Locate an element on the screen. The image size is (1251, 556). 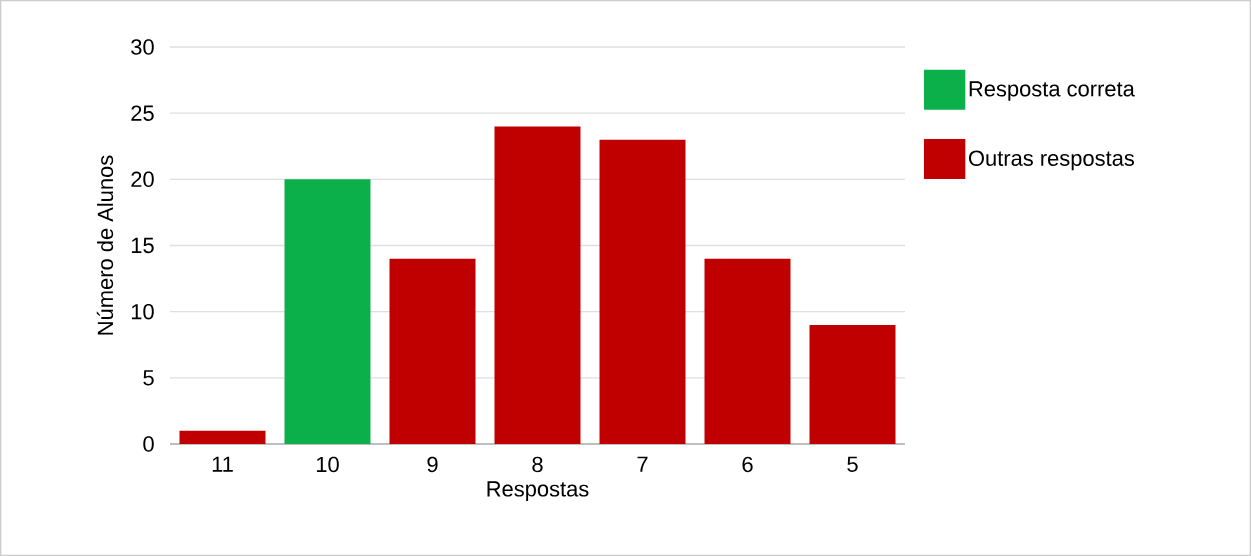
y-tick-label: 5 is located at coordinates (148, 378).